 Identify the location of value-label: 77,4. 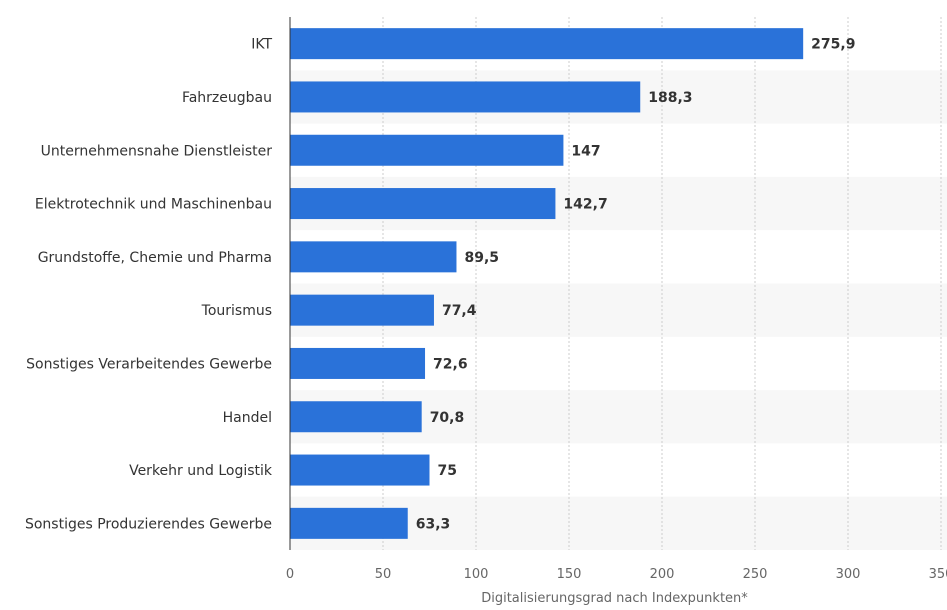
(459, 311).